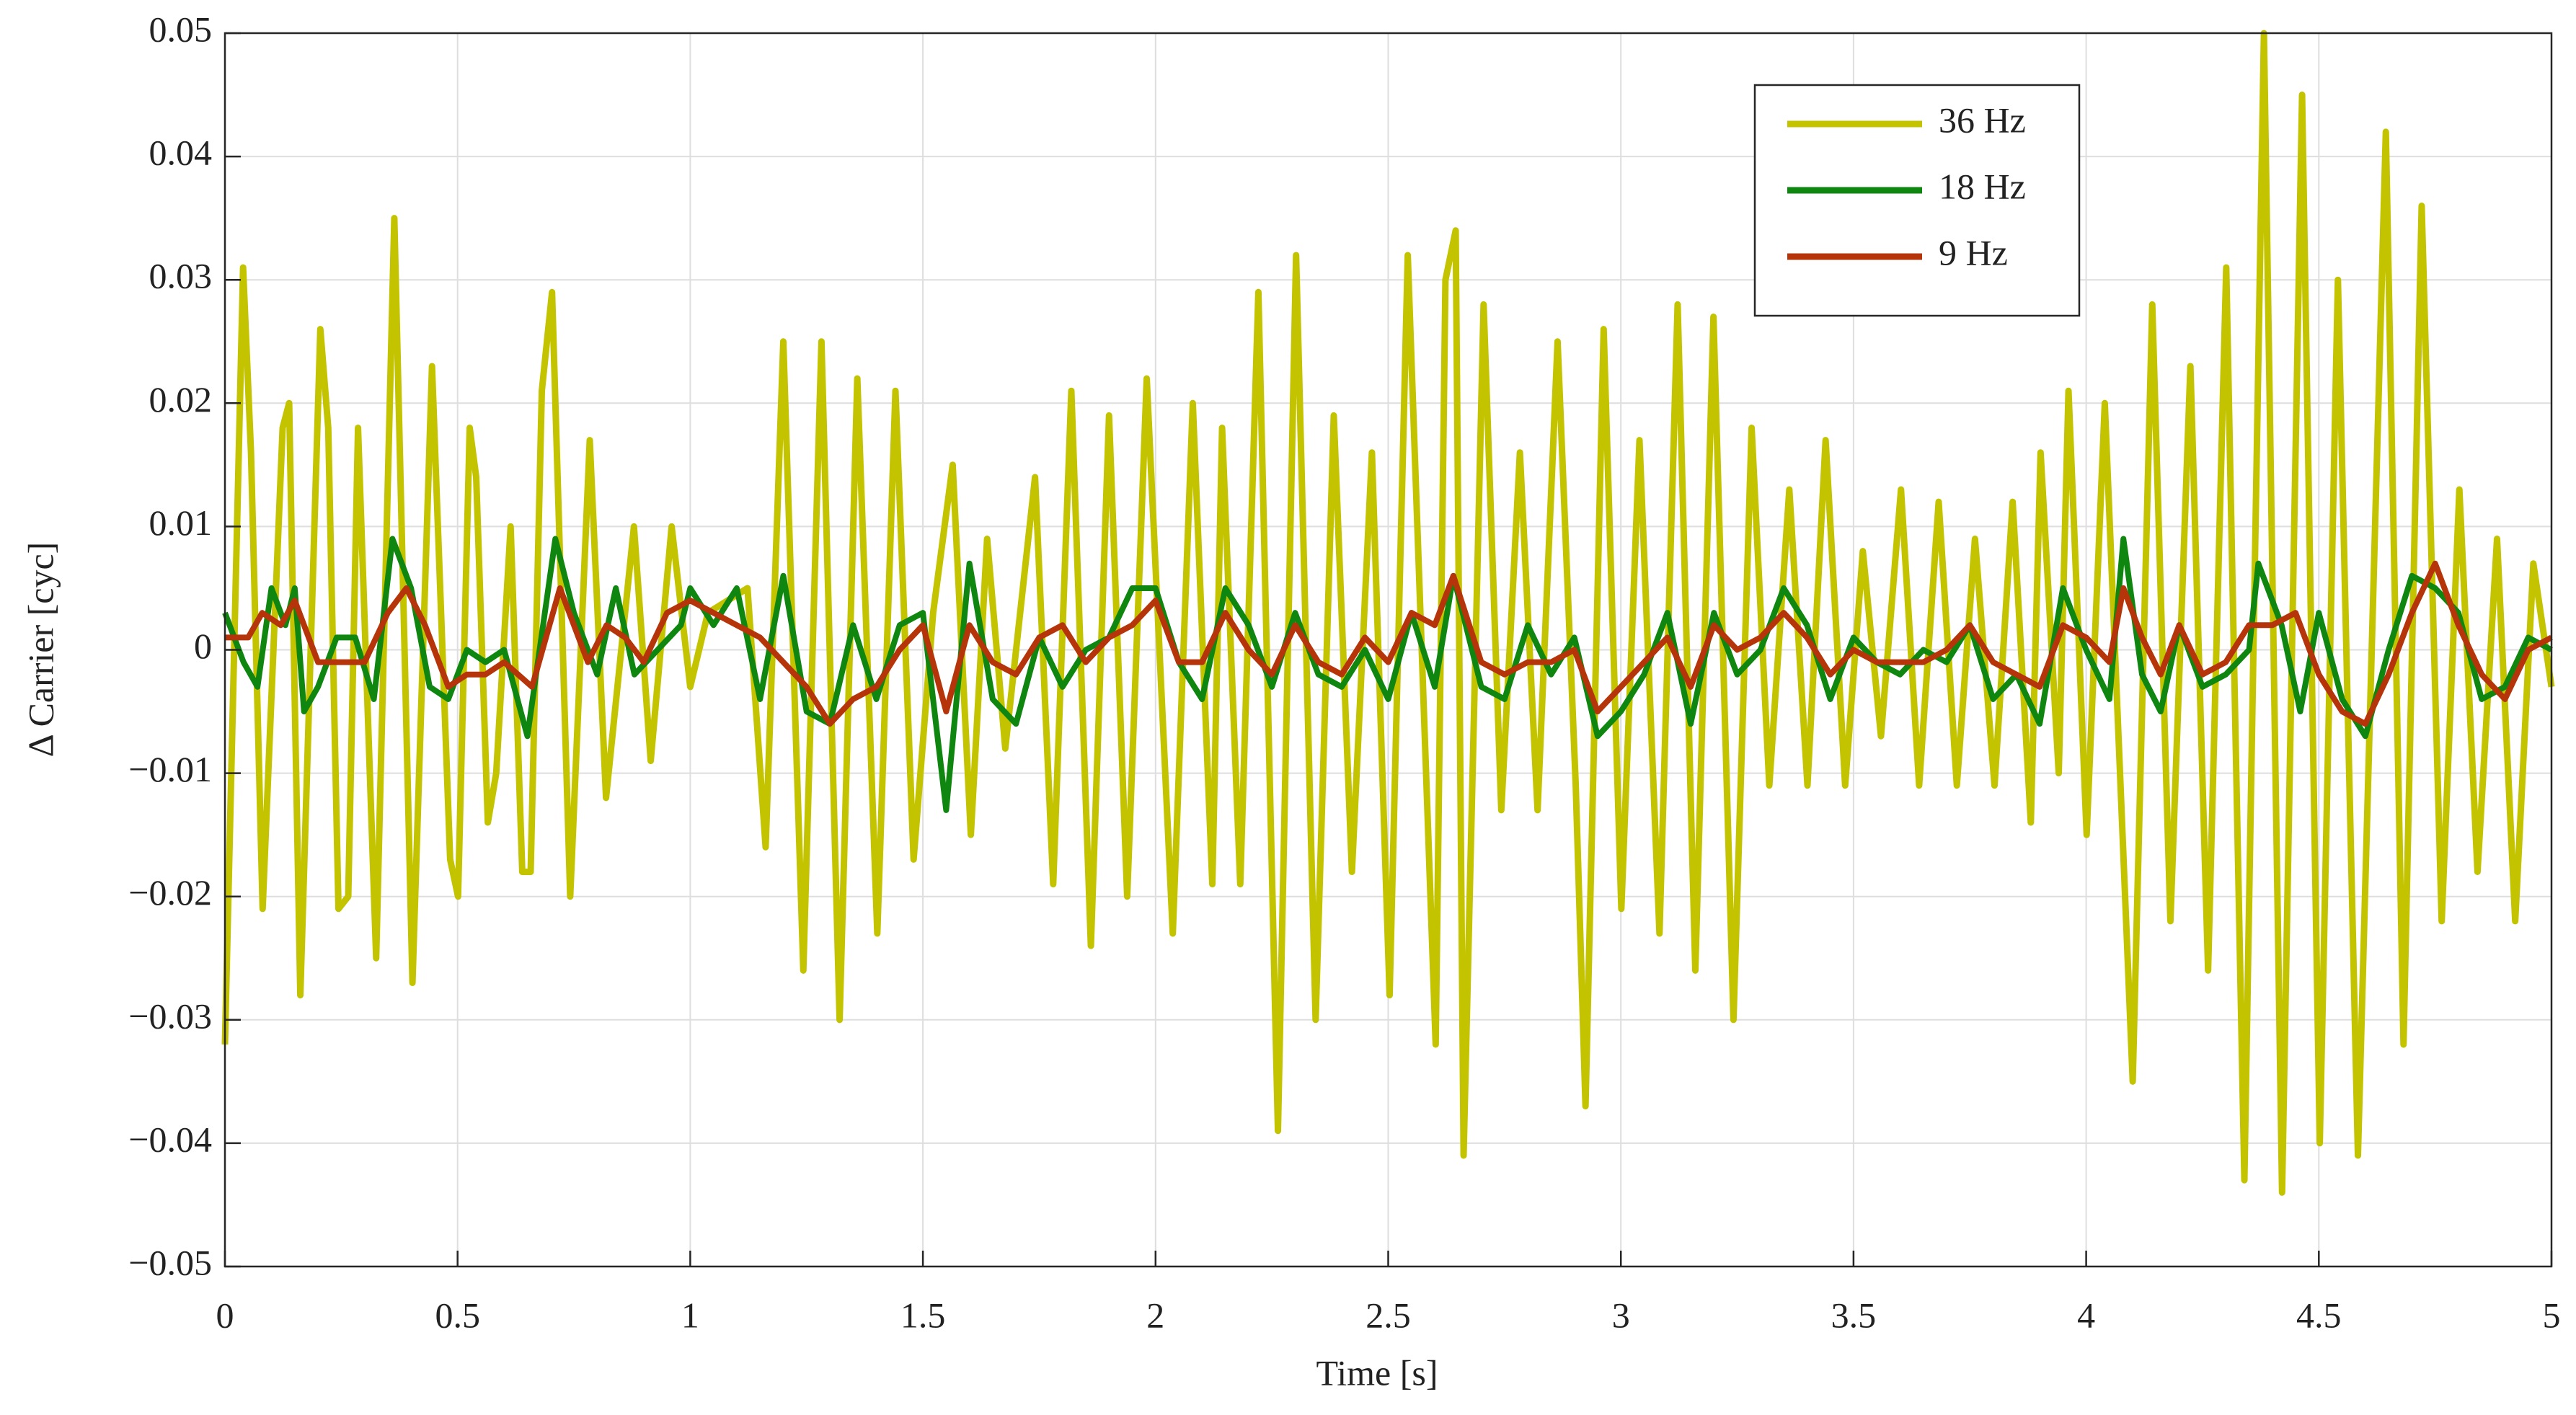  I want to click on legend-label: 36 Hz, so click(1982, 119).